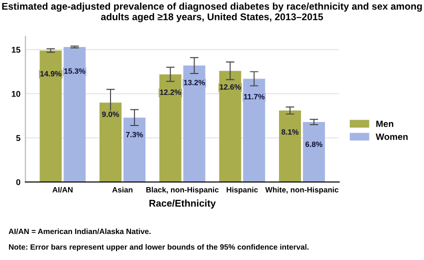 This screenshot has height=260, width=424. Describe the element at coordinates (16, 49) in the screenshot. I see `y-tick-label: 15` at that location.